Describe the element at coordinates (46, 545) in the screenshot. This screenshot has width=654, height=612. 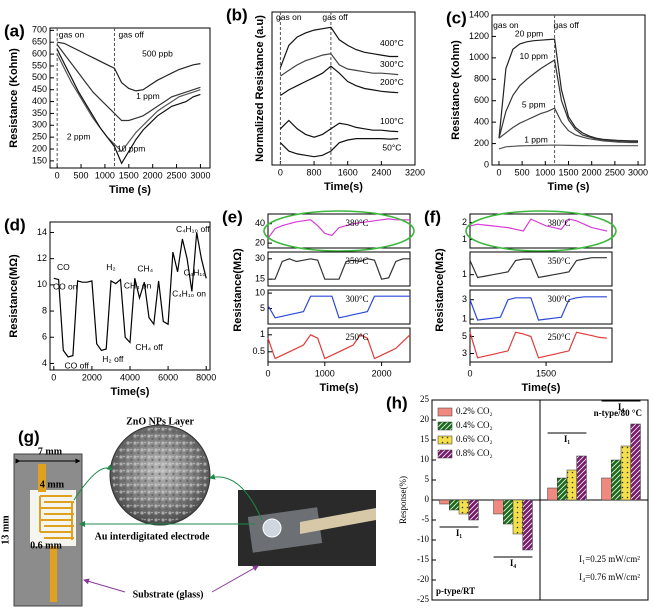
I see `gap-label: 0.6 mm` at that location.